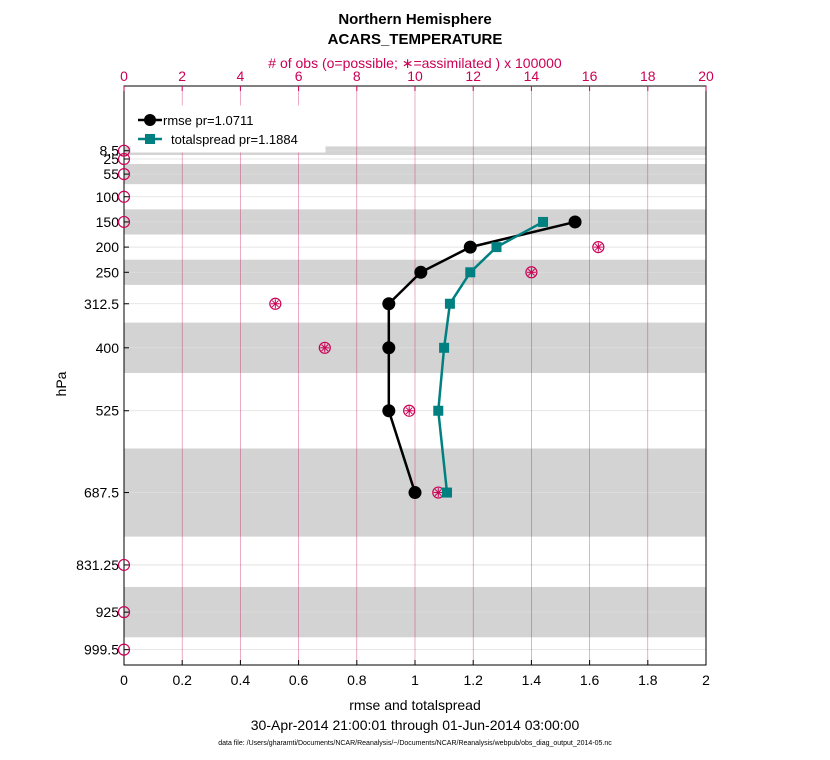 This screenshot has width=830, height=760. What do you see at coordinates (415, 39) in the screenshot?
I see `chart-subtitle: ACARS_TEMPERATURE` at bounding box center [415, 39].